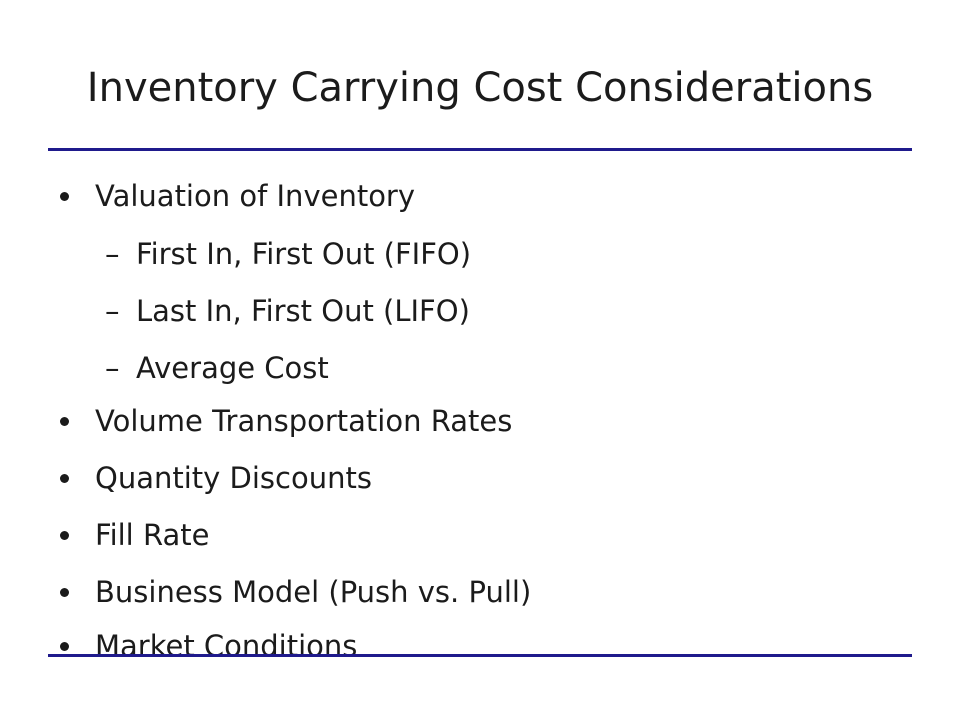 The width and height of the screenshot is (960, 720). Describe the element at coordinates (480, 655) in the screenshot. I see `bottom-divider-line` at that location.